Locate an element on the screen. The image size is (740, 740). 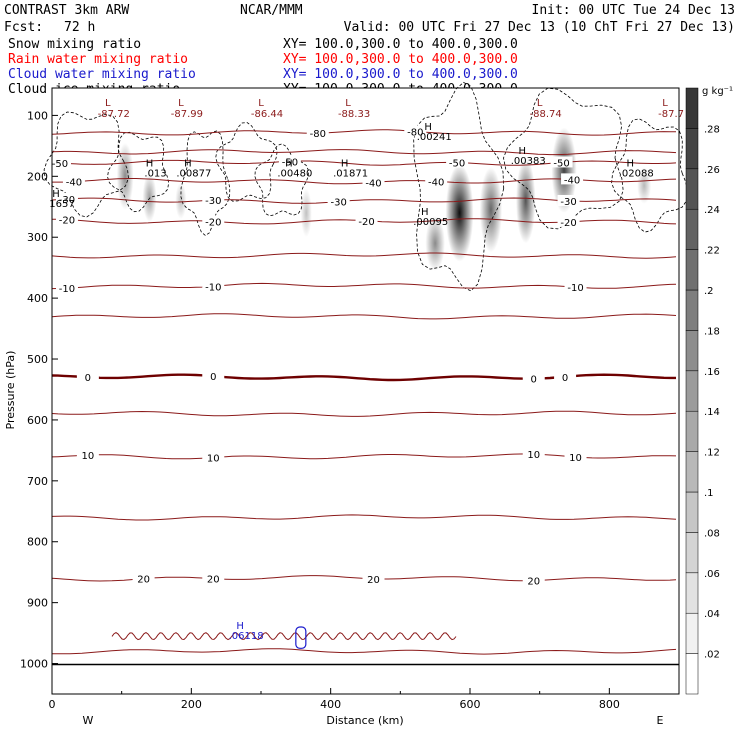
low-value-label: -88.74 is located at coordinates (546, 114).